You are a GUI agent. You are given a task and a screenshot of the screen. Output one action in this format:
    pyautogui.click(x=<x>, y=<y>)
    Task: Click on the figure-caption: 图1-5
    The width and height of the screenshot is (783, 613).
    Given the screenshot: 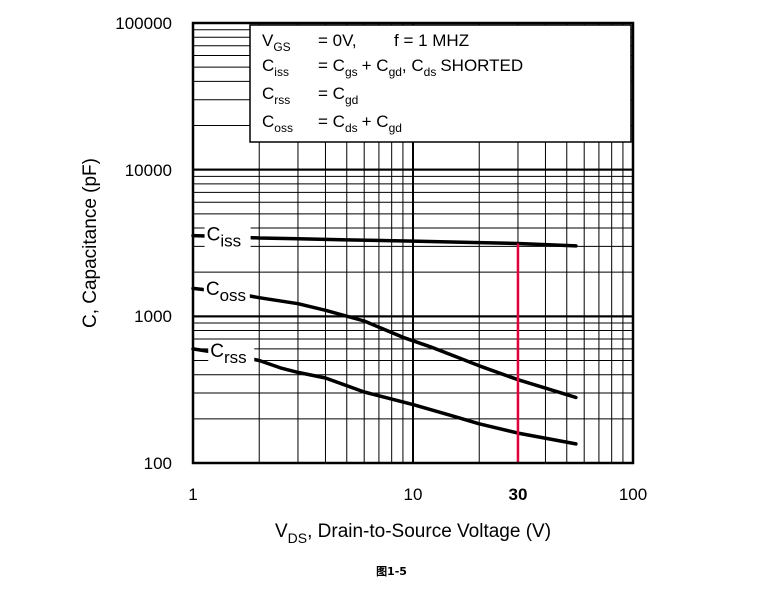 What is the action you would take?
    pyautogui.click(x=391, y=571)
    